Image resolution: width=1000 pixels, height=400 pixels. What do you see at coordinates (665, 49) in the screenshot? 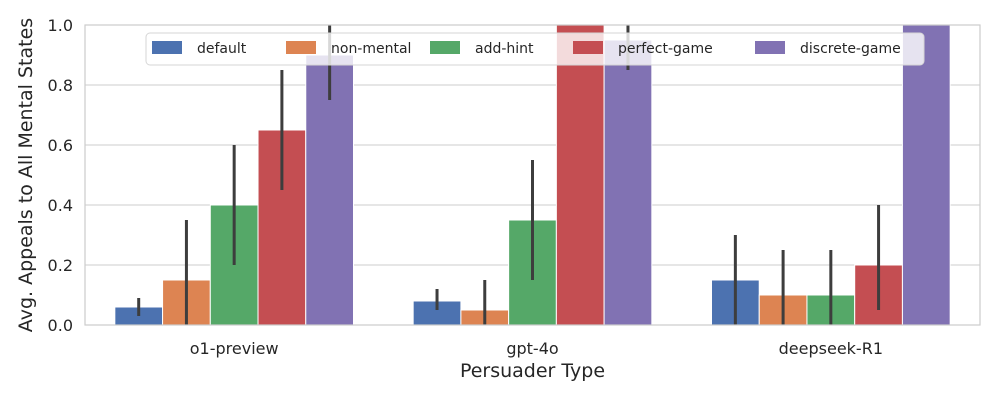
I see `legend-label-perfect-game: perfect-game` at bounding box center [665, 49].